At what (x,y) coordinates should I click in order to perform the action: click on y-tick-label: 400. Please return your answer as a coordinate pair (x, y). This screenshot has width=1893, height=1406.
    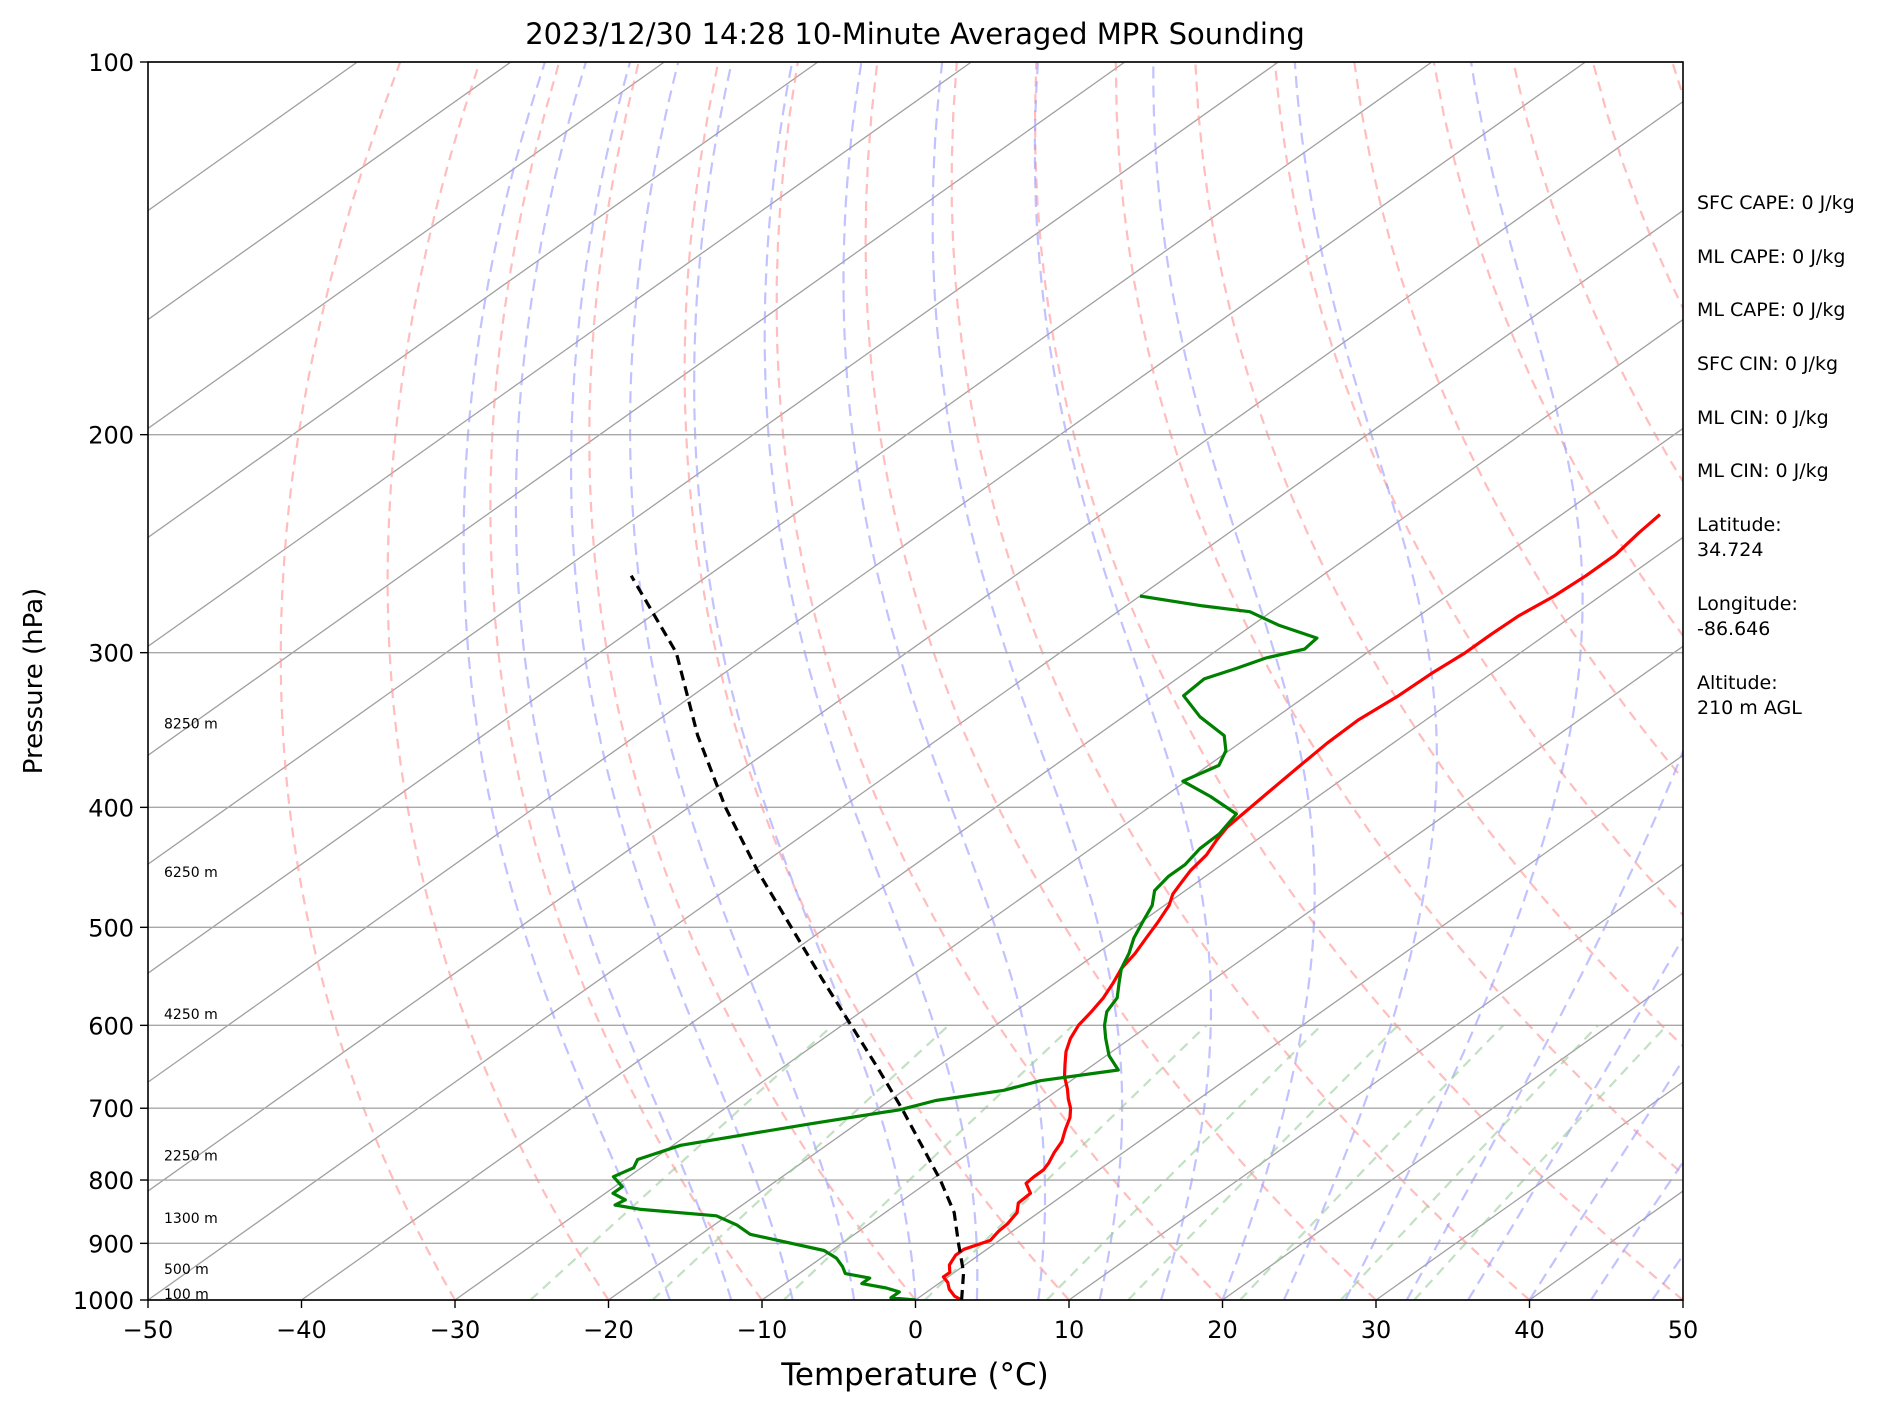
    Looking at the image, I should click on (111, 808).